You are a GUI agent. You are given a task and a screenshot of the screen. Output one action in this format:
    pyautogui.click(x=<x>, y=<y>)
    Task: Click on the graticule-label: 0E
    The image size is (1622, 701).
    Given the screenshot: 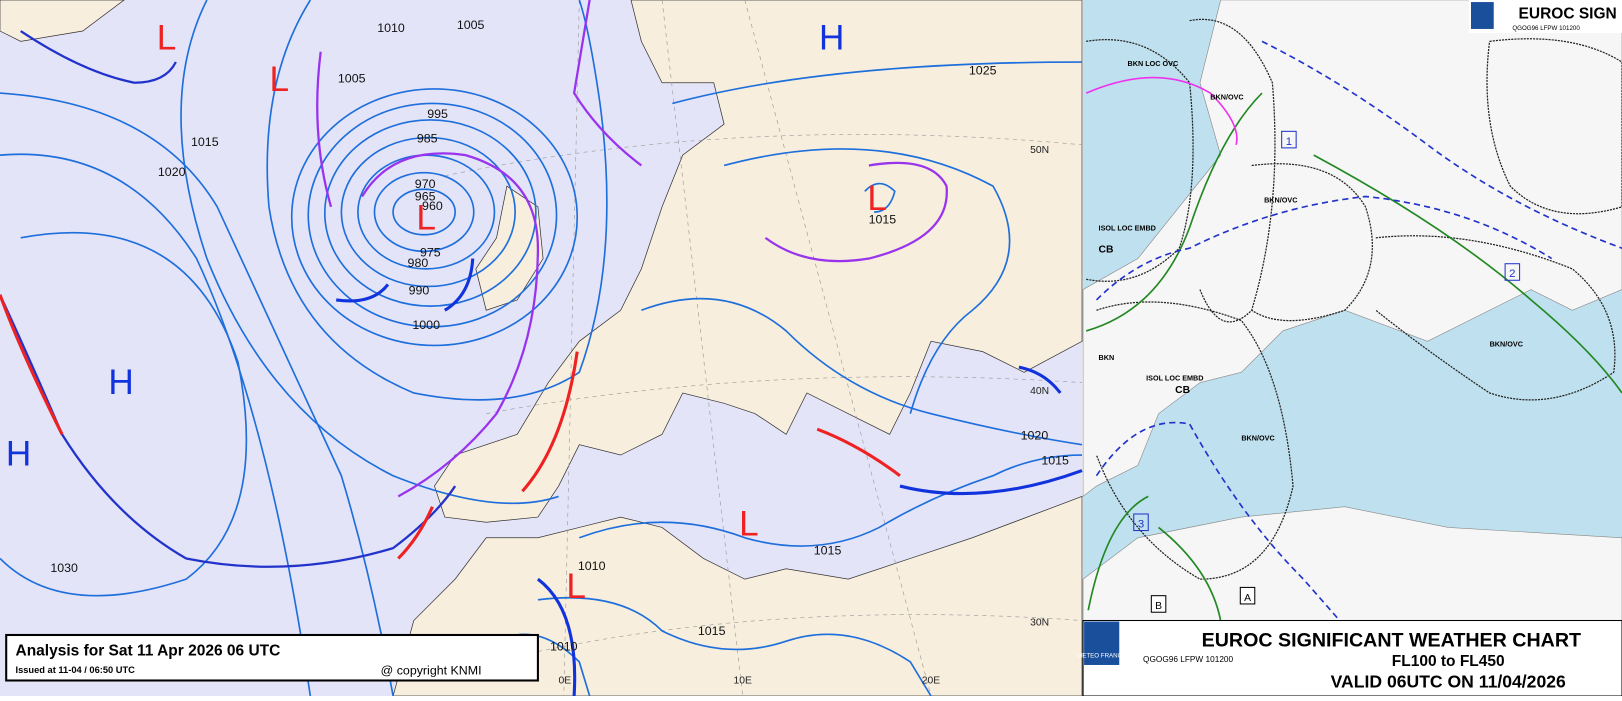 What is the action you would take?
    pyautogui.click(x=564, y=681)
    